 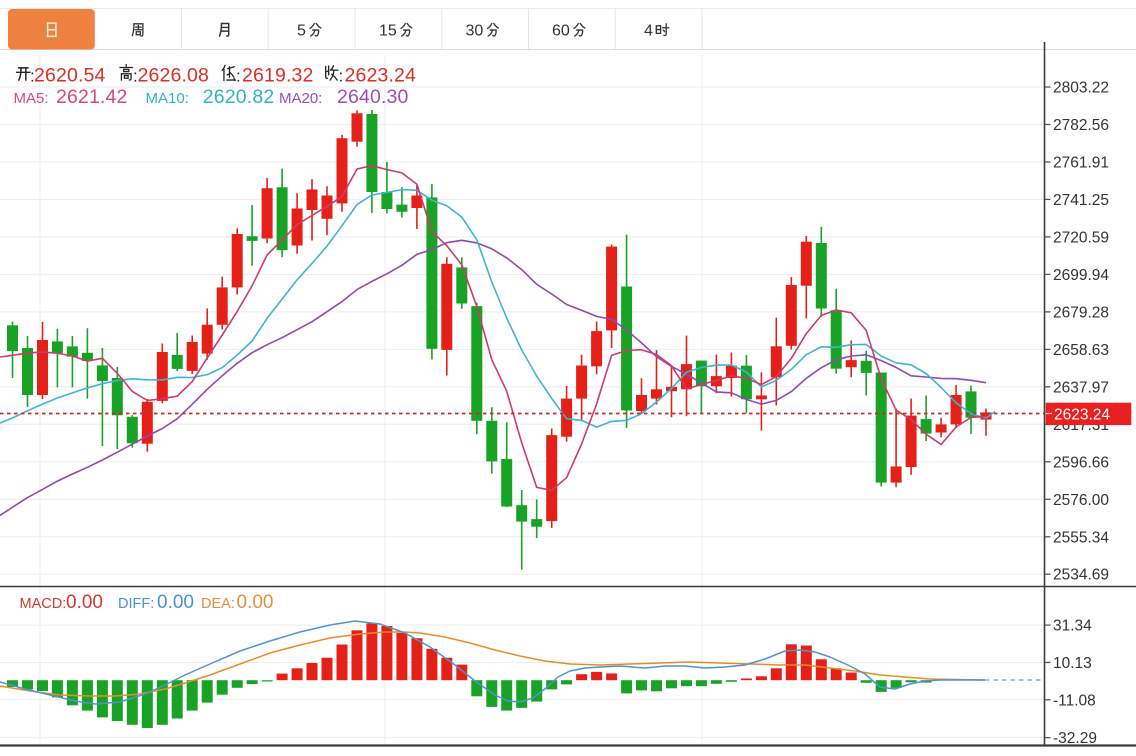 I want to click on svg-text: 2596.66, so click(x=1081, y=462).